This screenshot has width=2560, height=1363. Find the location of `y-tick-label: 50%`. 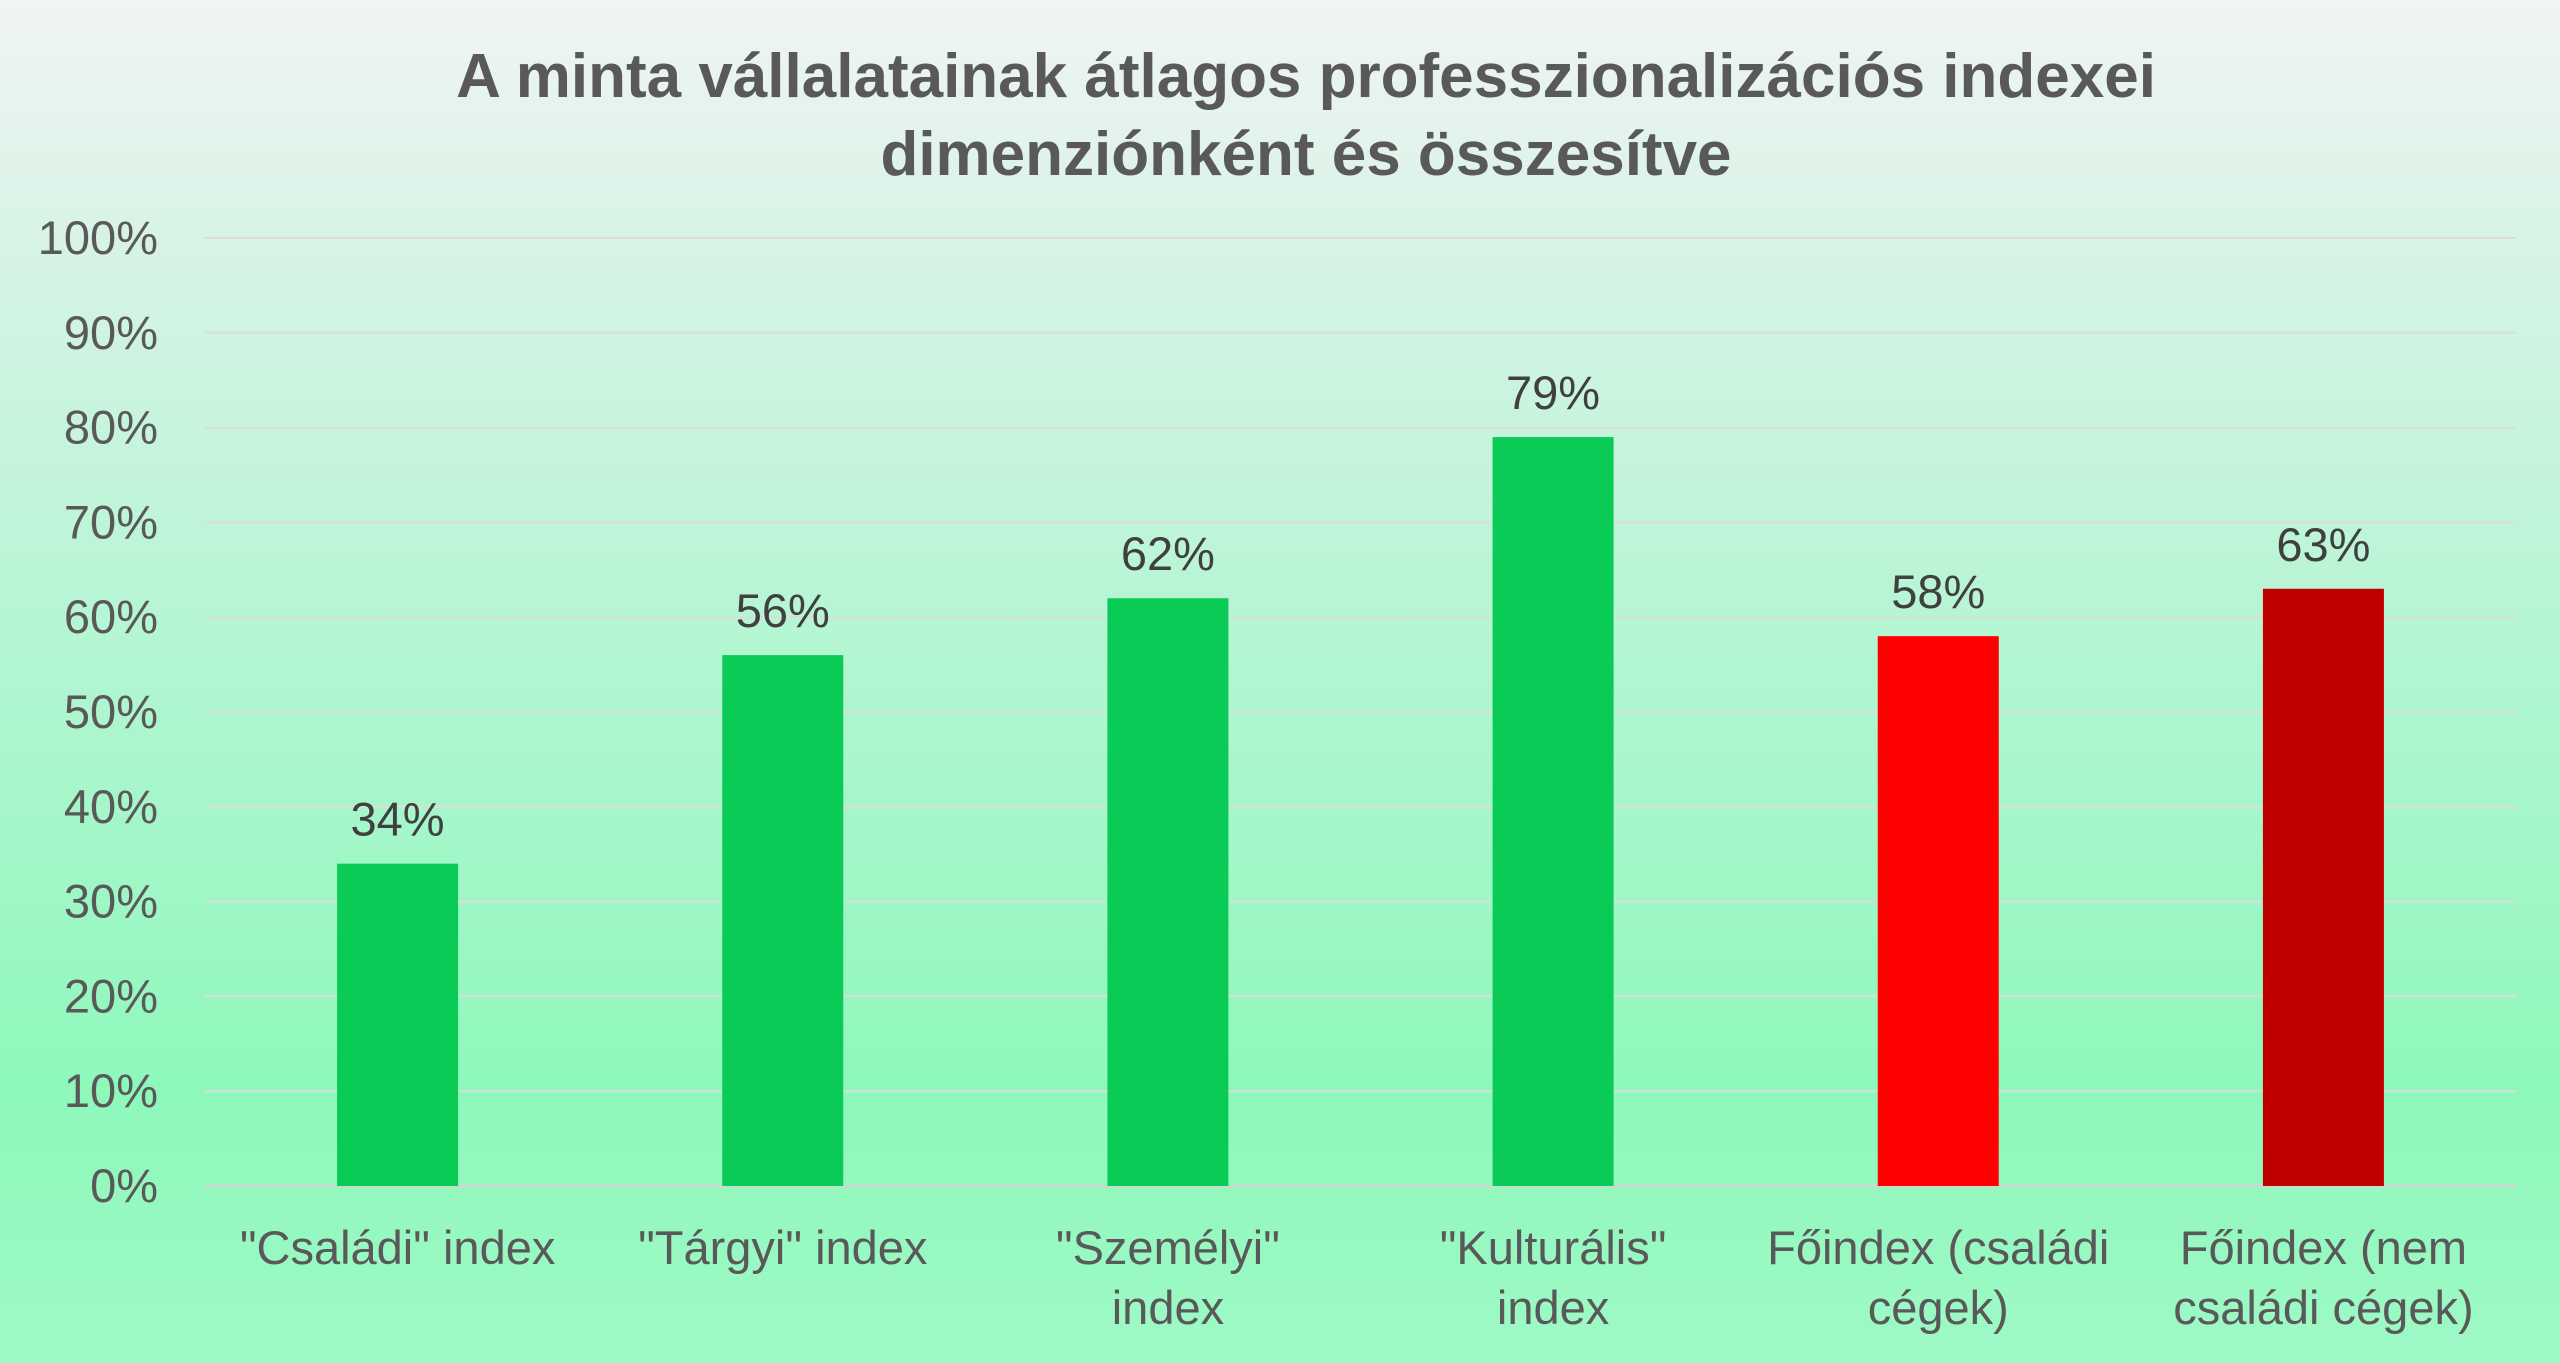

y-tick-label: 50% is located at coordinates (111, 711).